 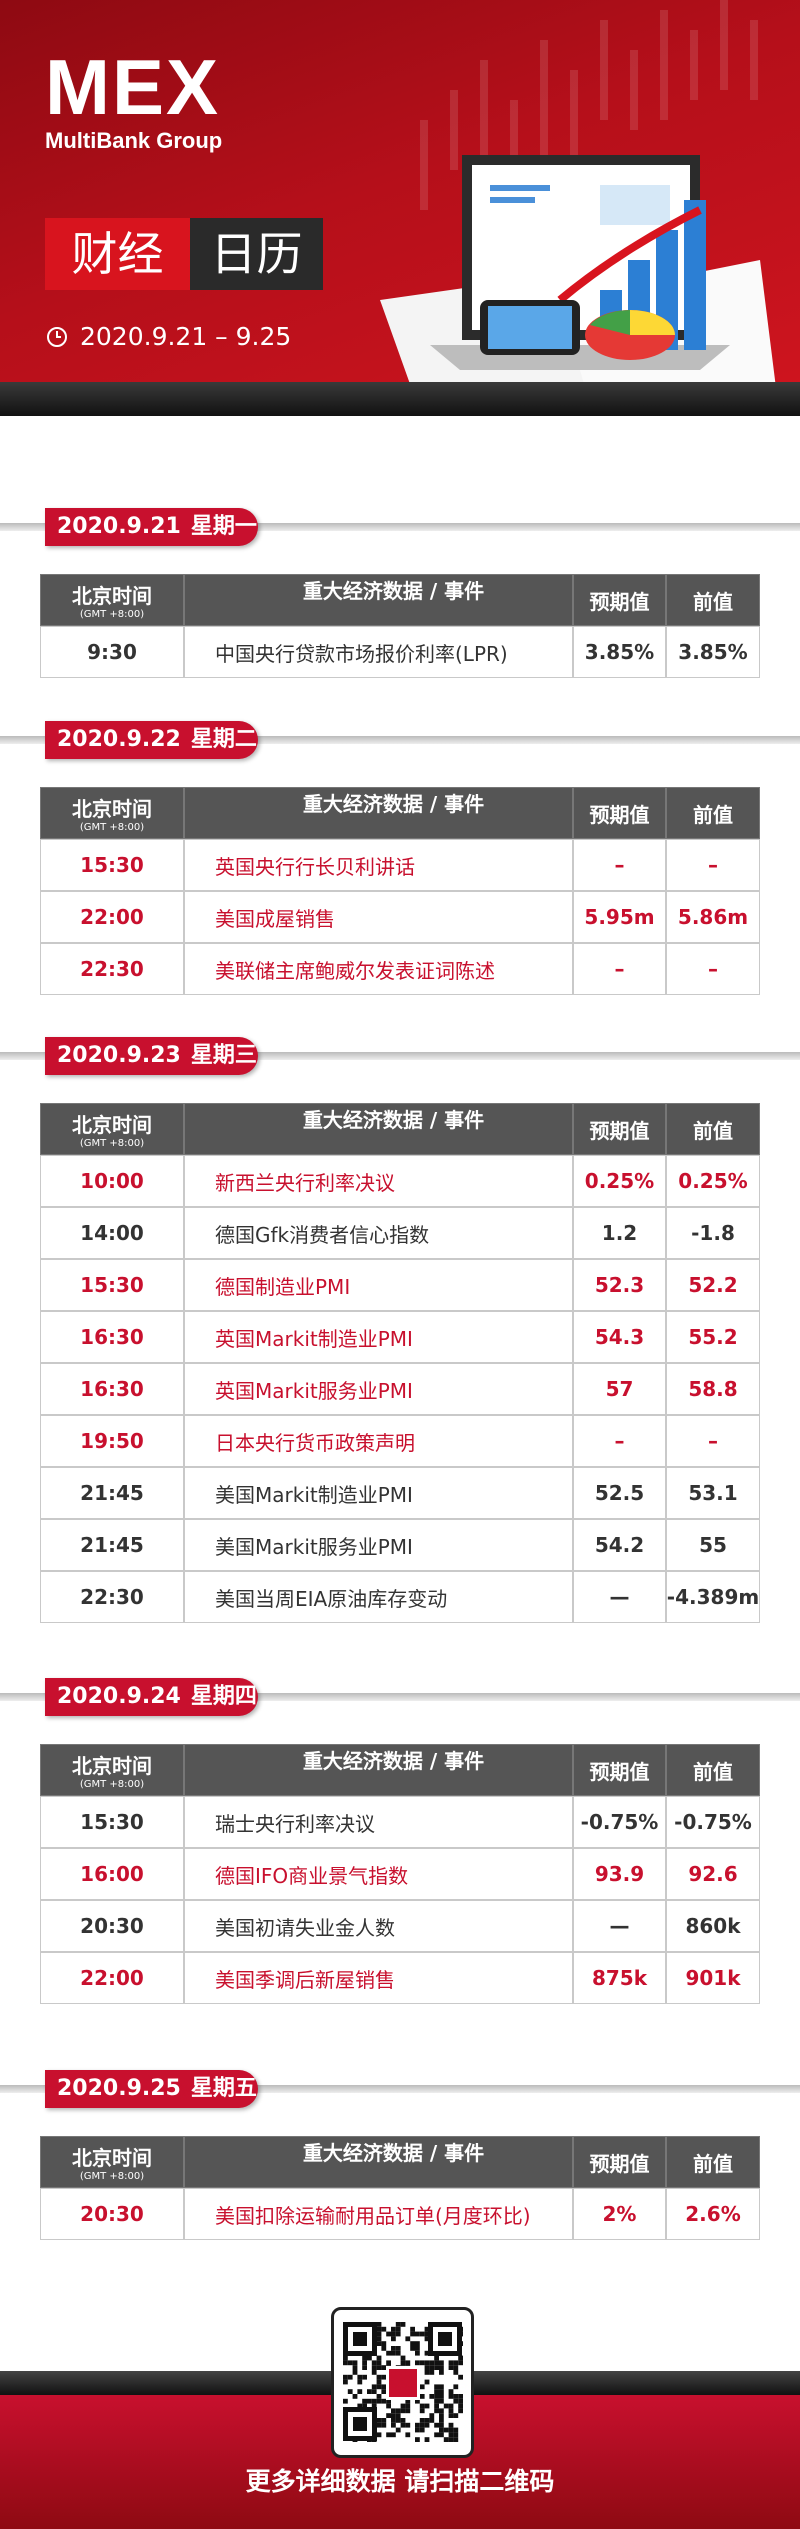 What do you see at coordinates (151, 527) in the screenshot?
I see `date-tag: 2020.9.21 星期一` at bounding box center [151, 527].